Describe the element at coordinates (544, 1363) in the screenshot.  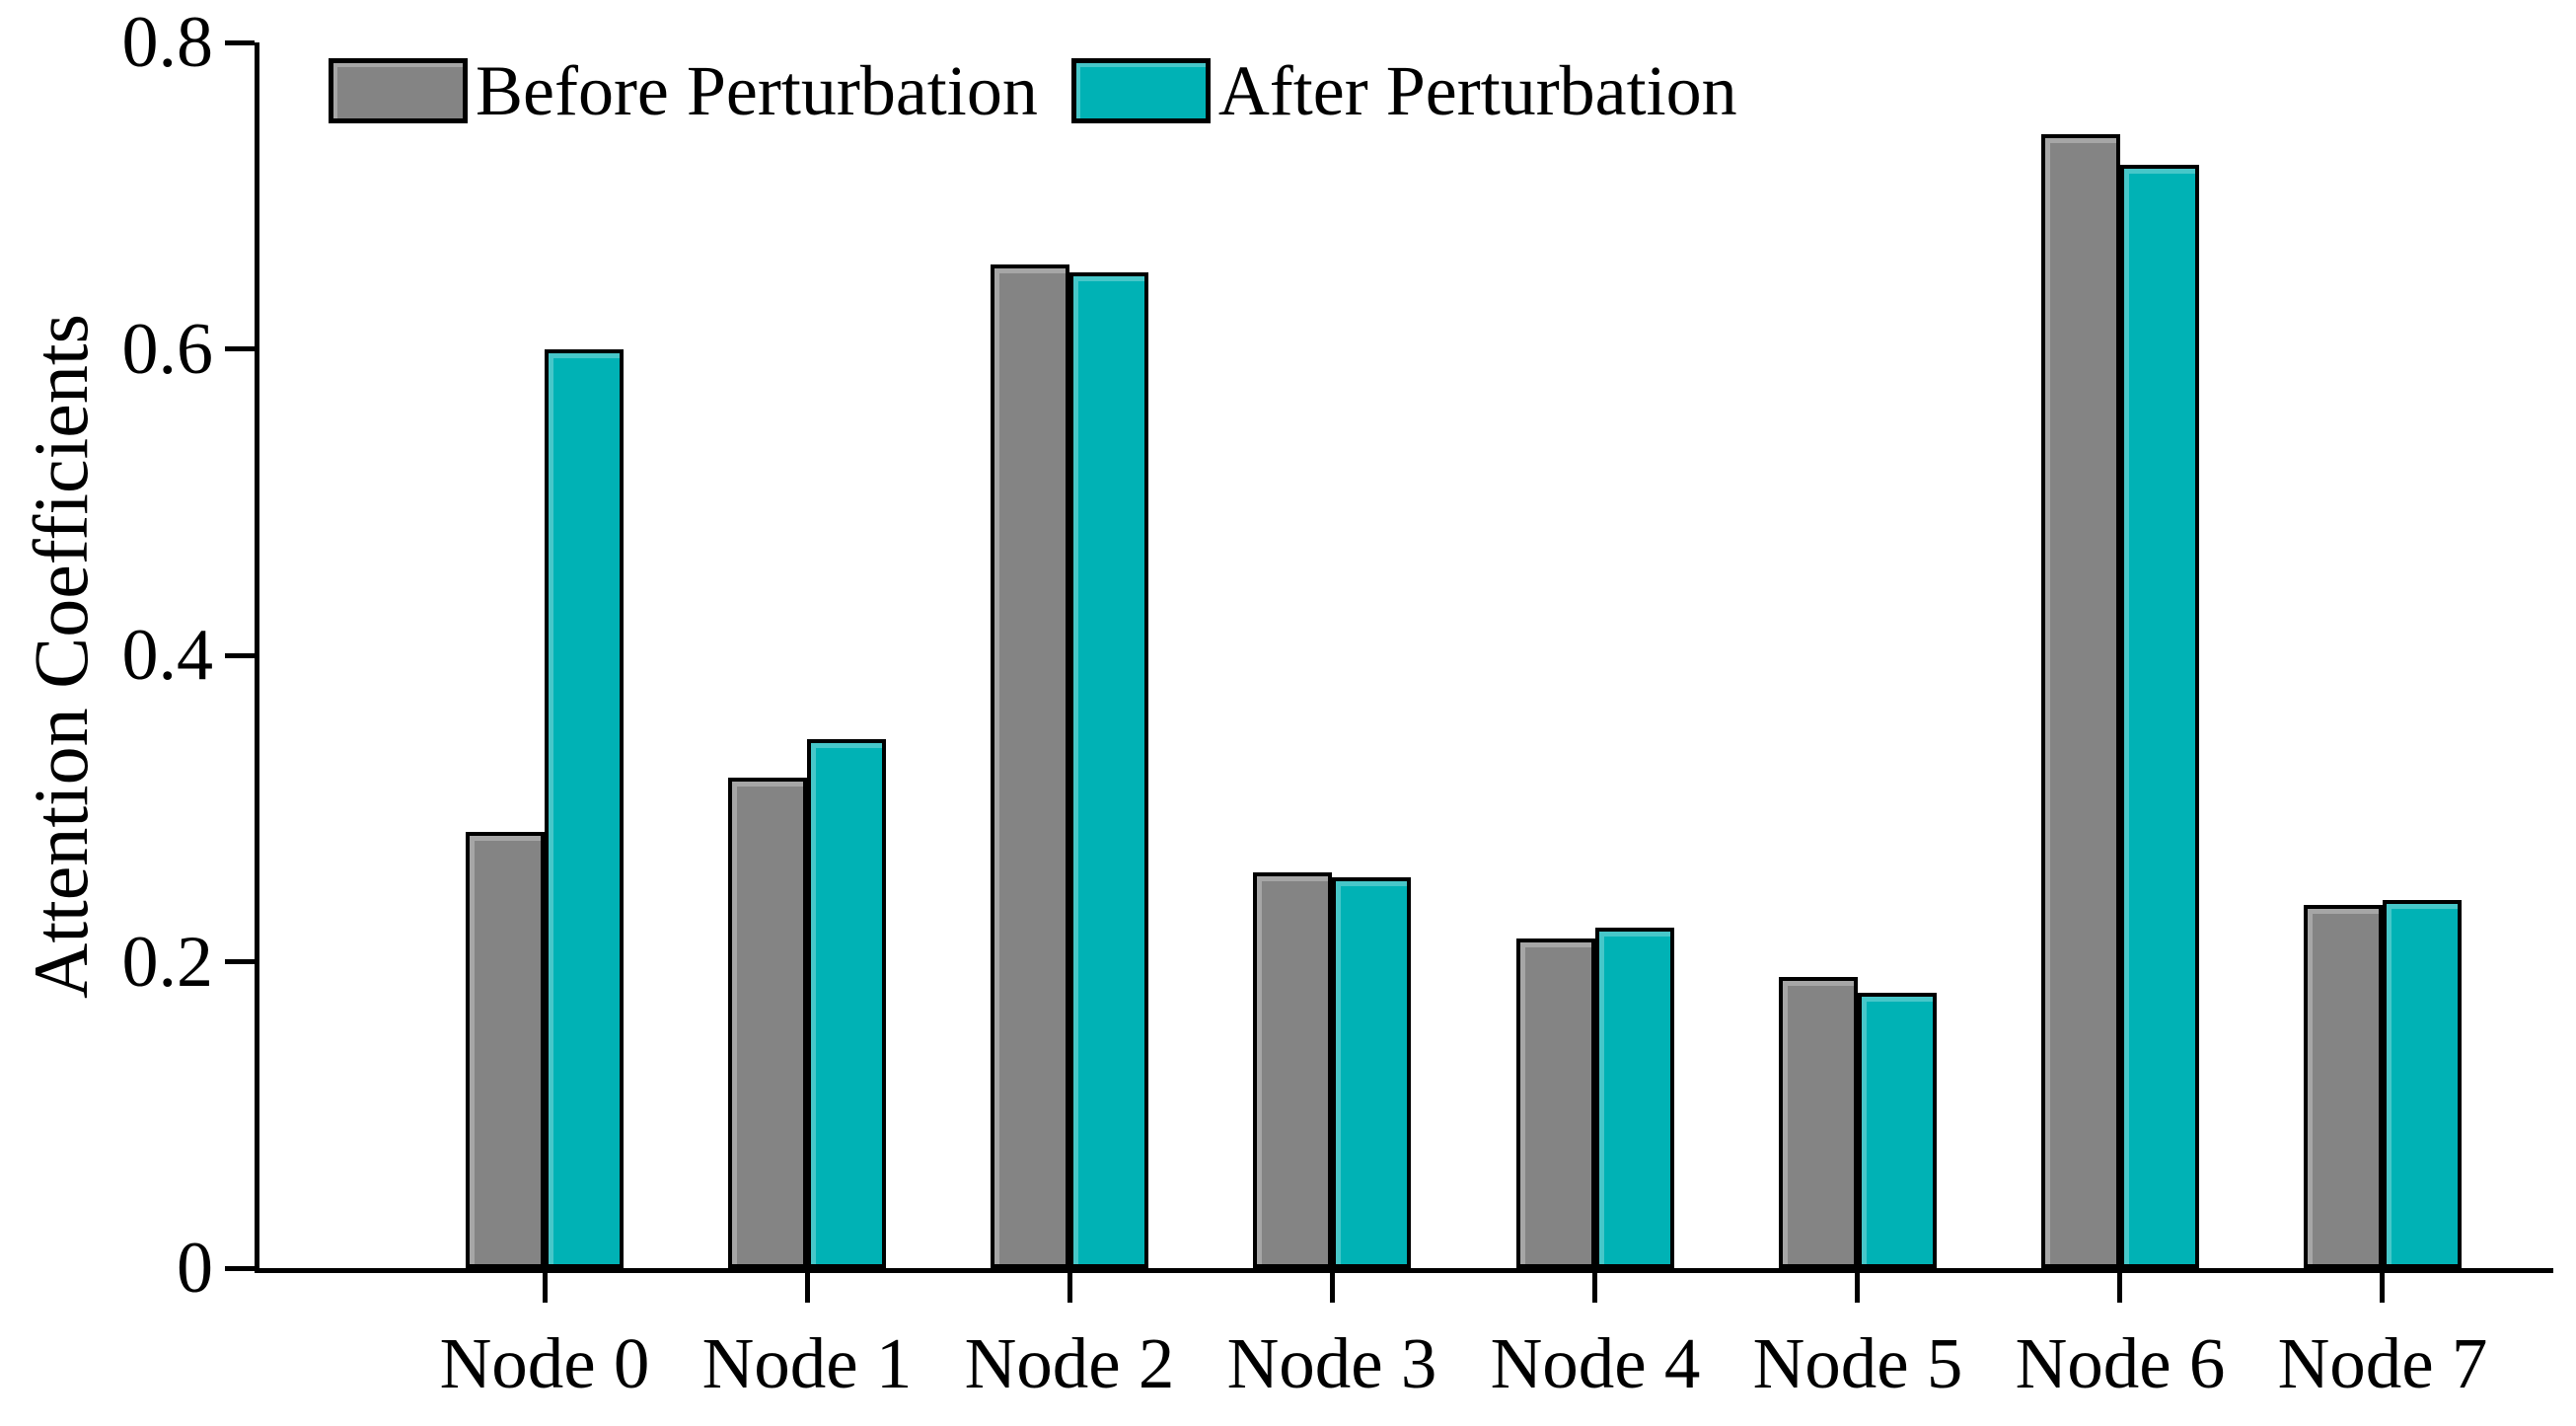
I see `x-tick-label-node-0: Node 0` at that location.